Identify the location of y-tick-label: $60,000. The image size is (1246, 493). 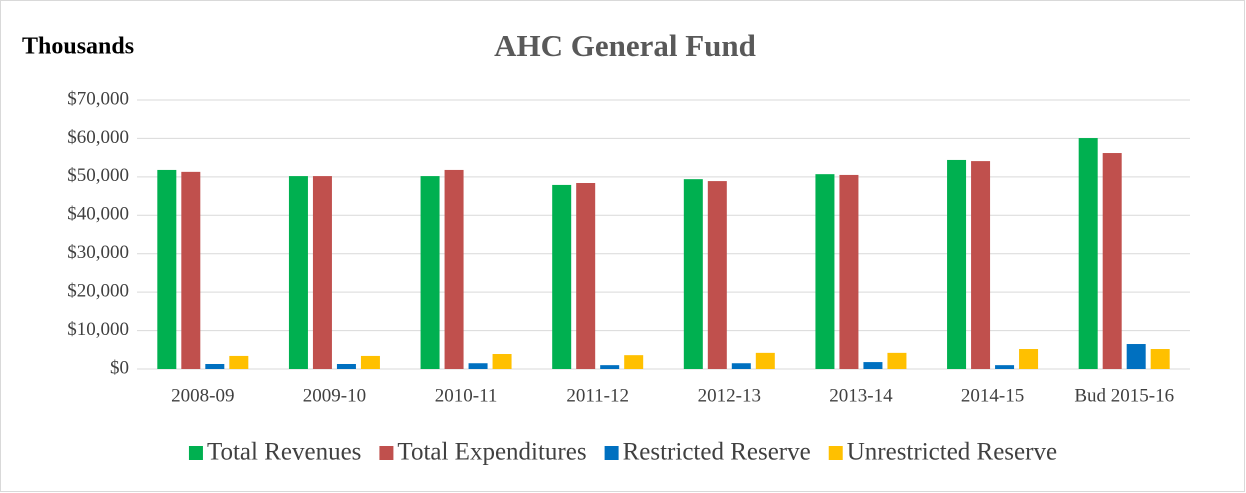
(98, 137).